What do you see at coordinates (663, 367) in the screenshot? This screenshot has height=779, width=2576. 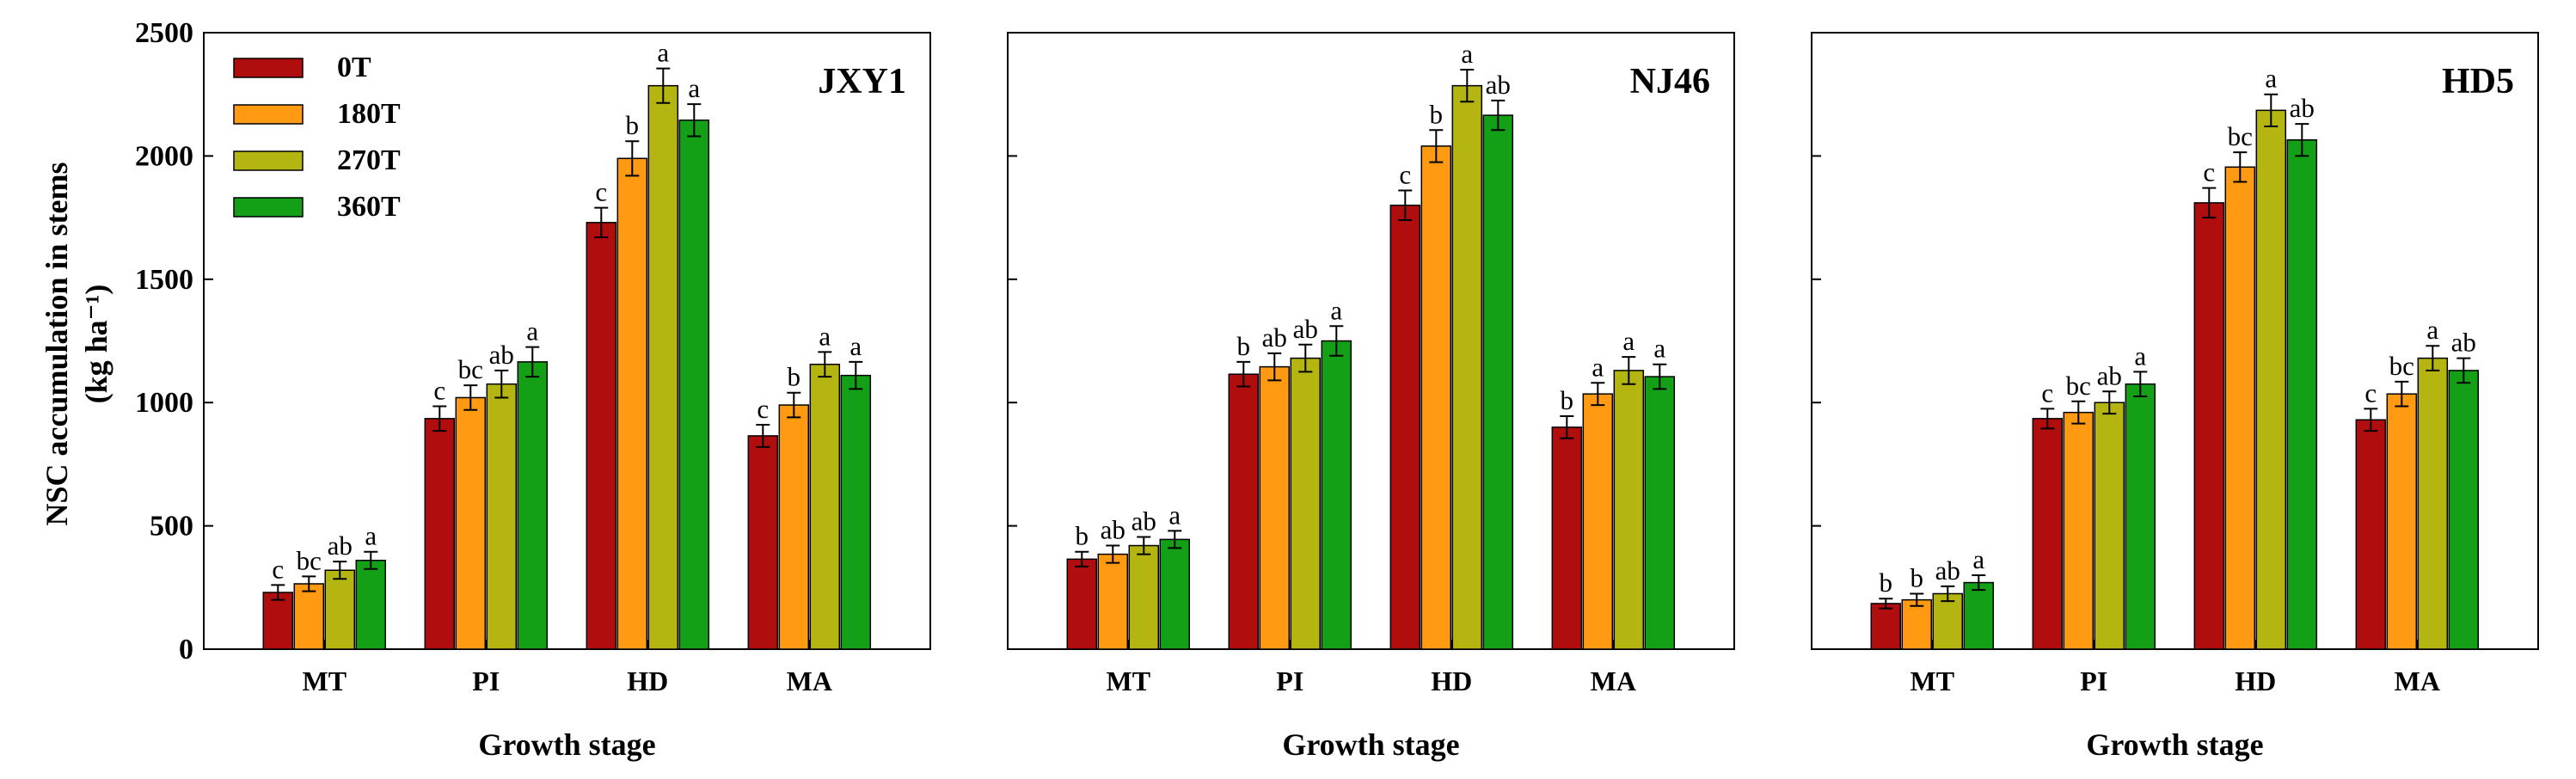 I see `bar-jxy1-hd-270t` at bounding box center [663, 367].